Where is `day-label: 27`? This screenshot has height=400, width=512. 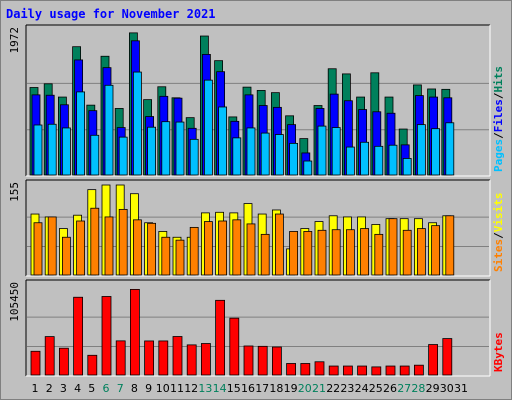 day-label: 27 is located at coordinates (404, 388).